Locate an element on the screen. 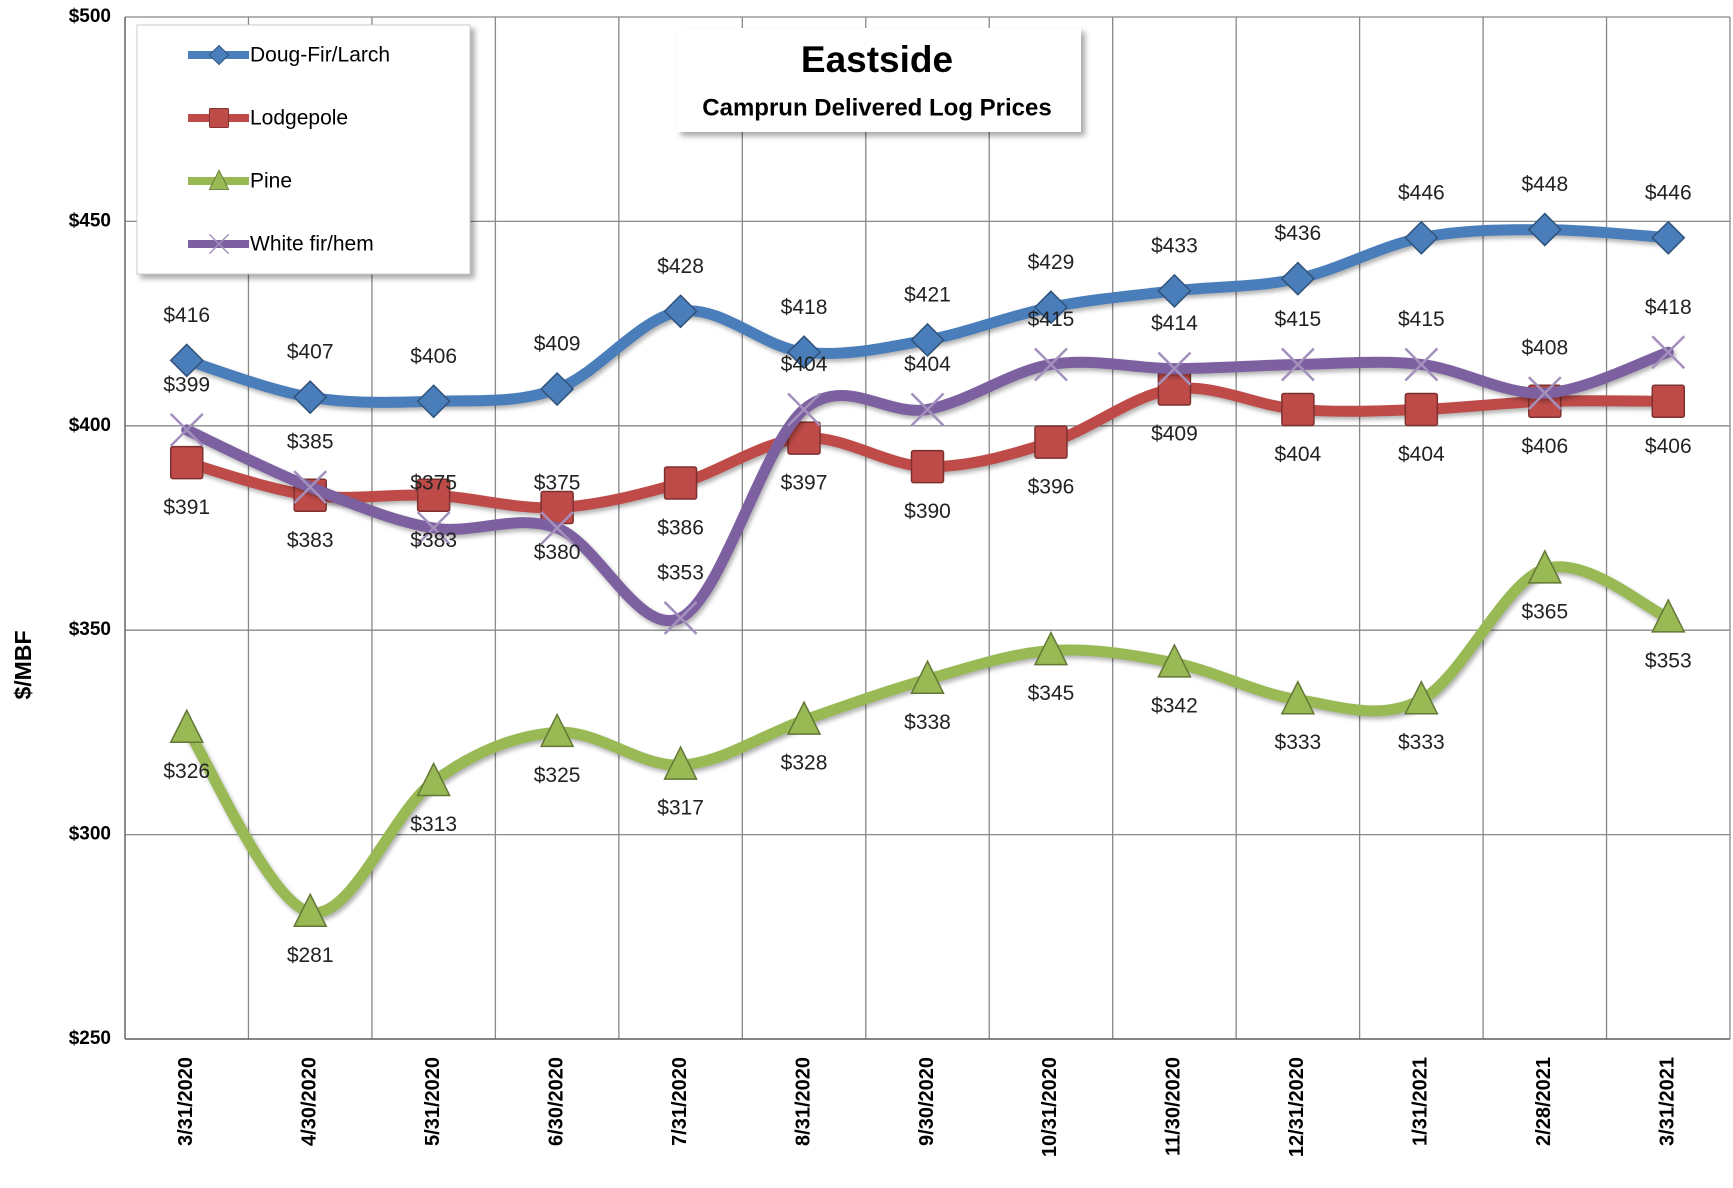  data-label: $281 is located at coordinates (310, 955).